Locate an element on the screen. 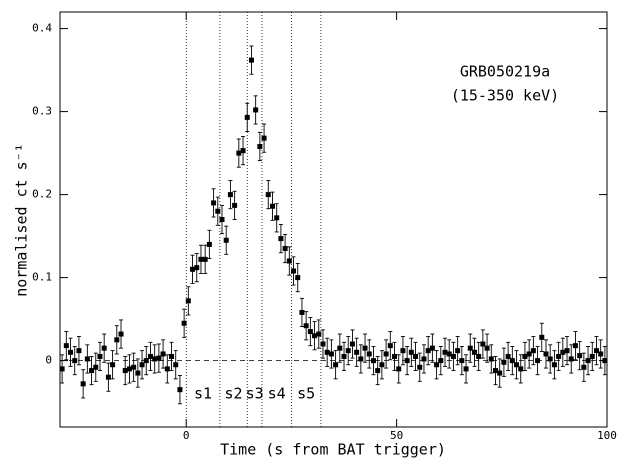 Image resolution: width=627 pixels, height=461 pixels. segment-label: s2 is located at coordinates (234, 394).